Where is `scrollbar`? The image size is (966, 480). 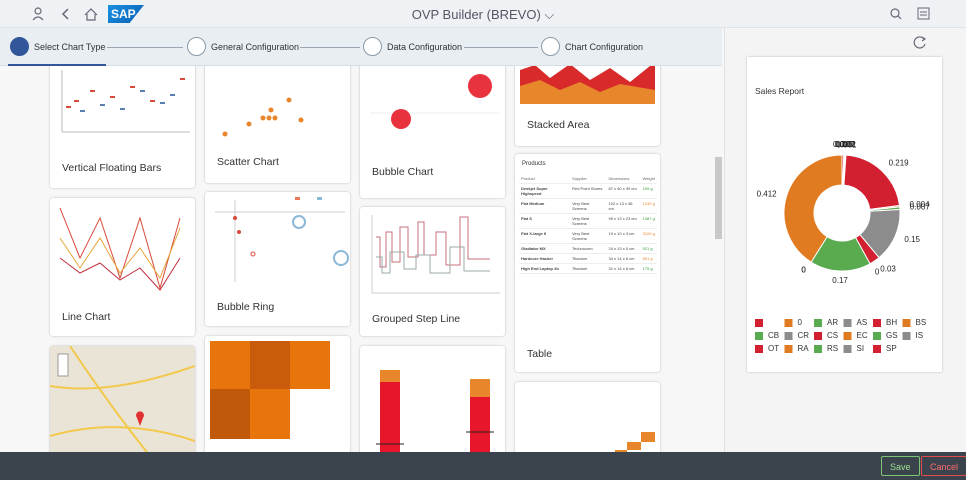
scrollbar is located at coordinates (718, 198).